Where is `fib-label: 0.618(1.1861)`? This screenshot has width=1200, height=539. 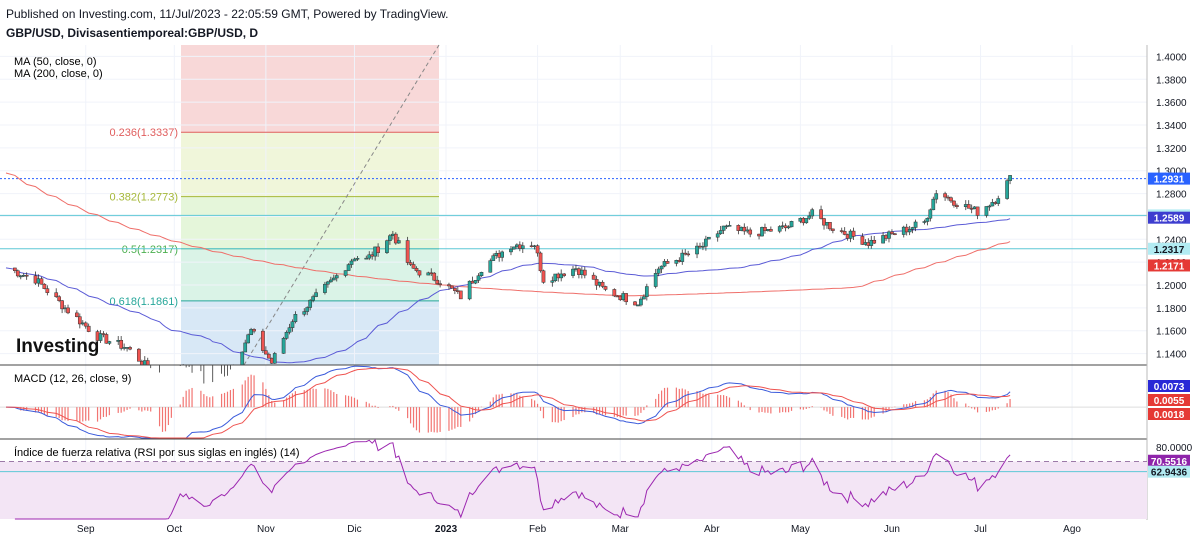 fib-label: 0.618(1.1861) is located at coordinates (144, 302).